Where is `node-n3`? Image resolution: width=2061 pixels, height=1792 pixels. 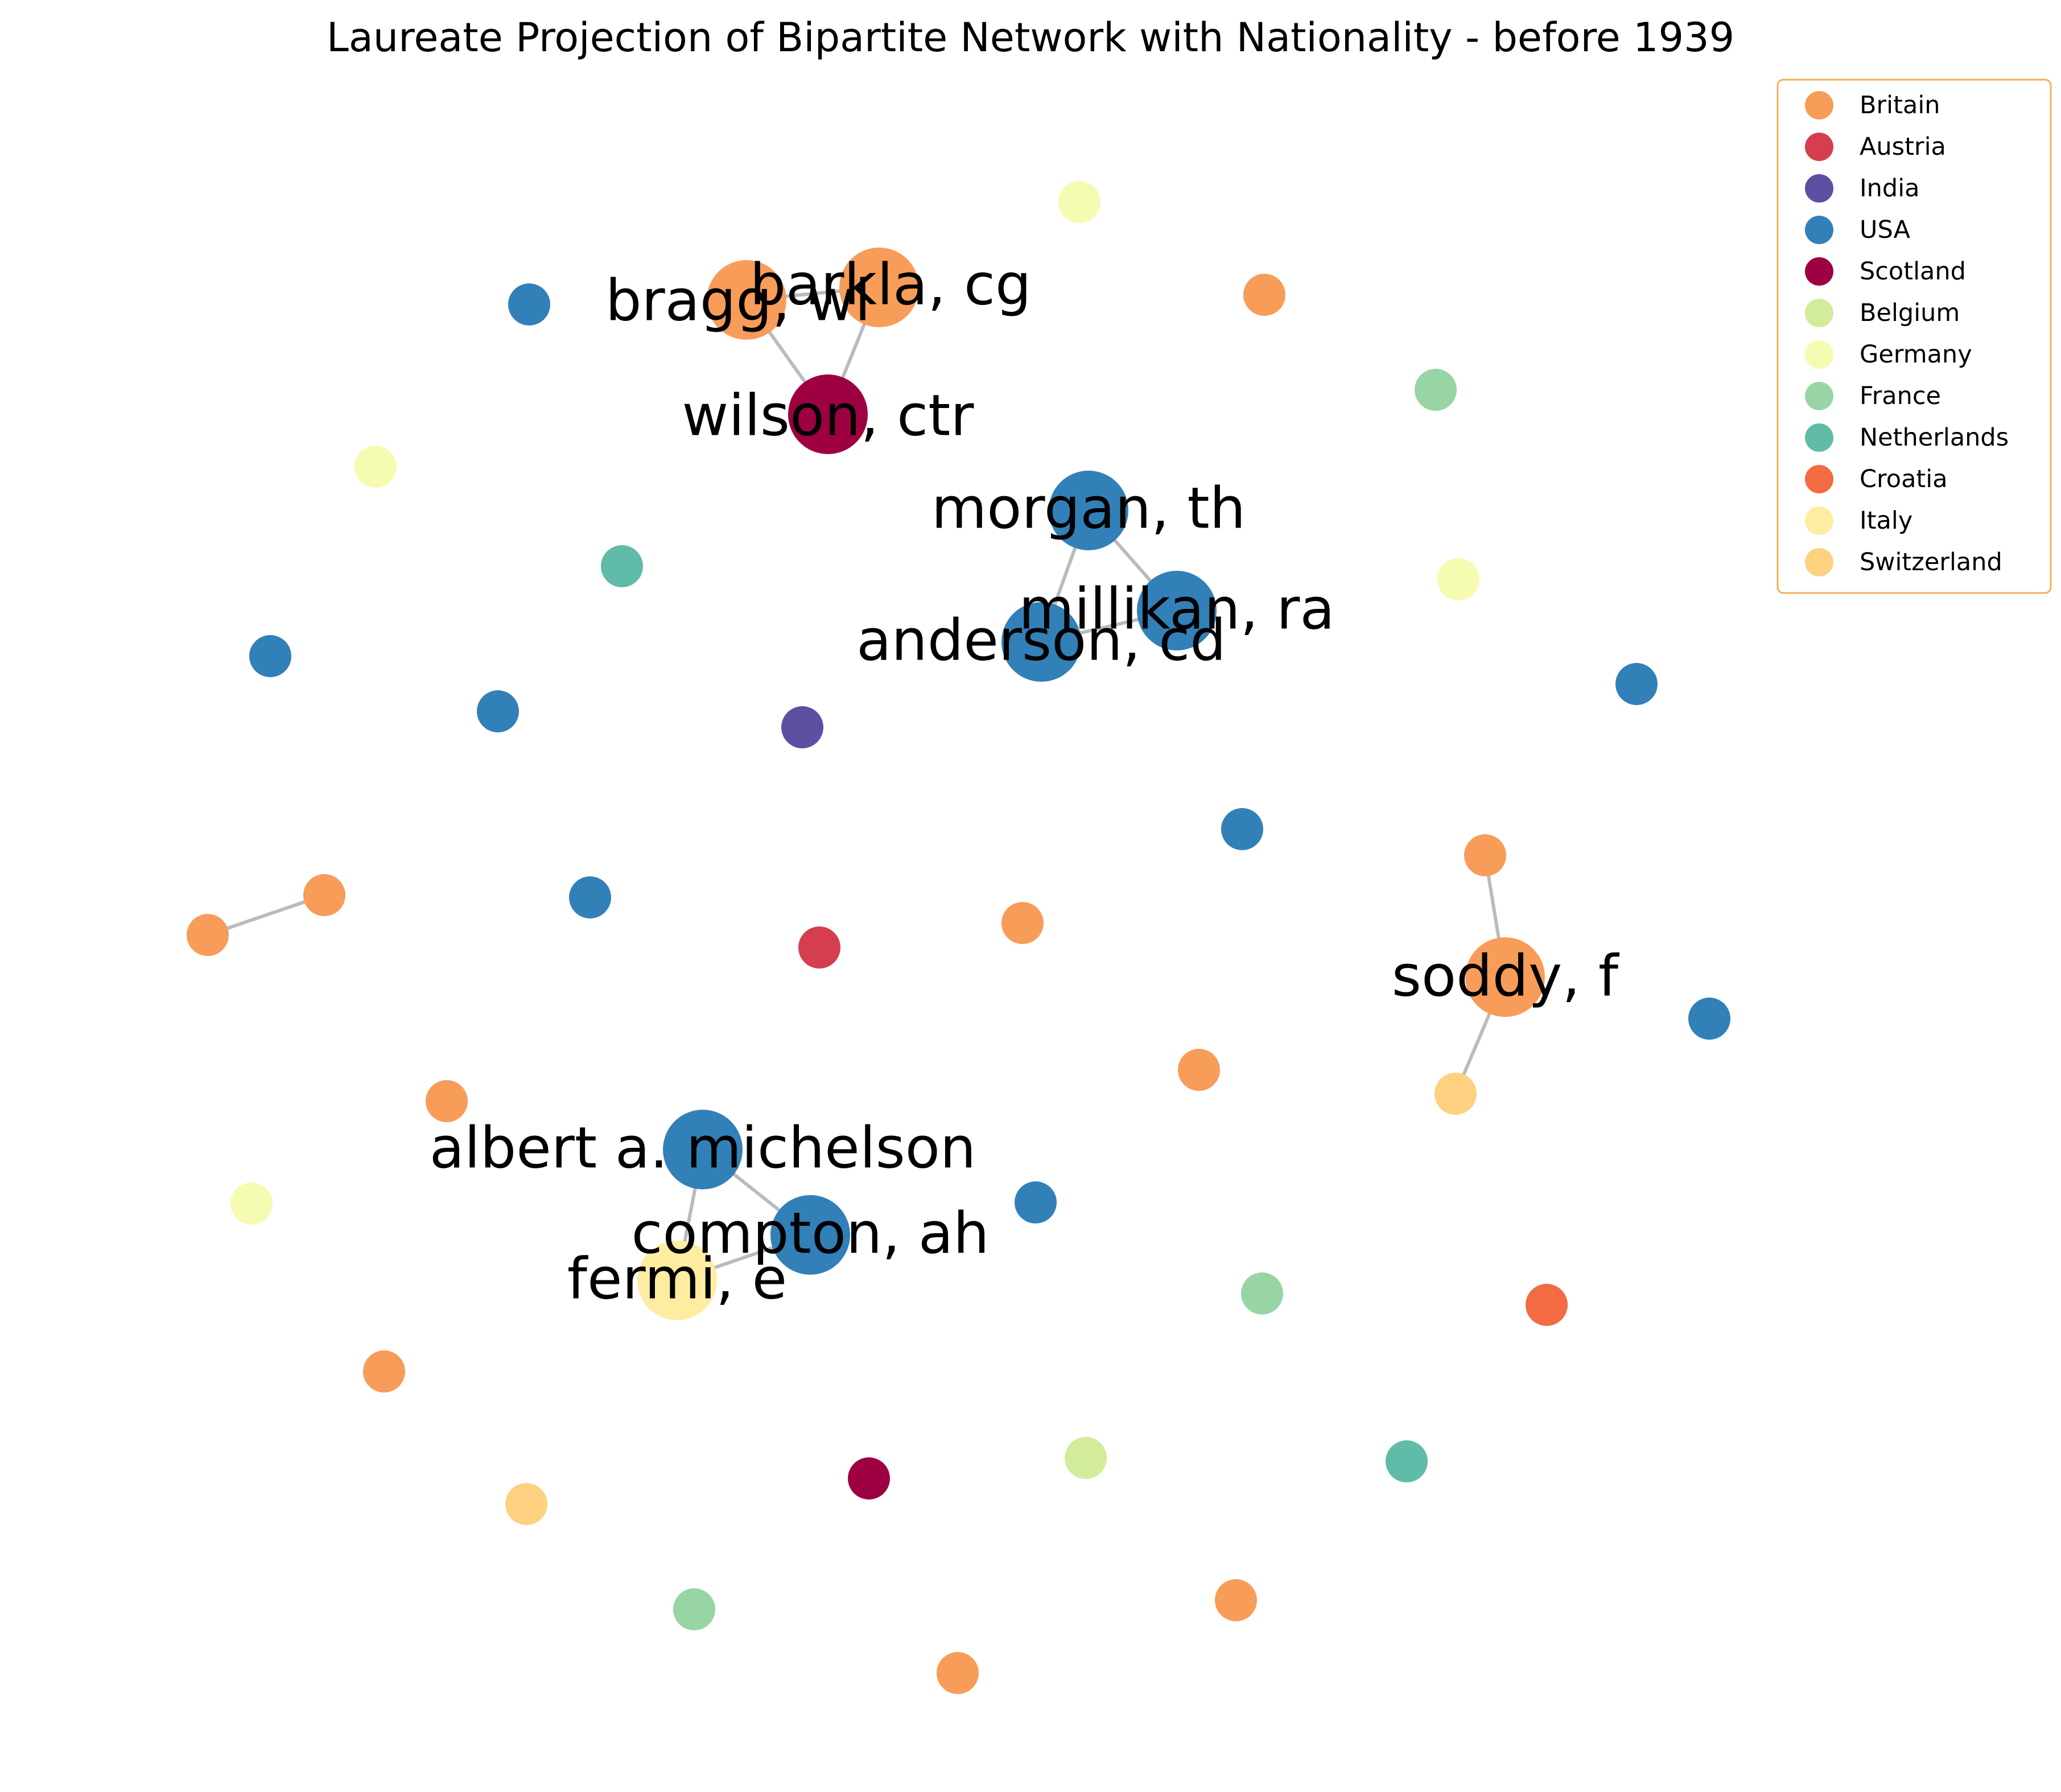
node-n3 is located at coordinates (529, 304).